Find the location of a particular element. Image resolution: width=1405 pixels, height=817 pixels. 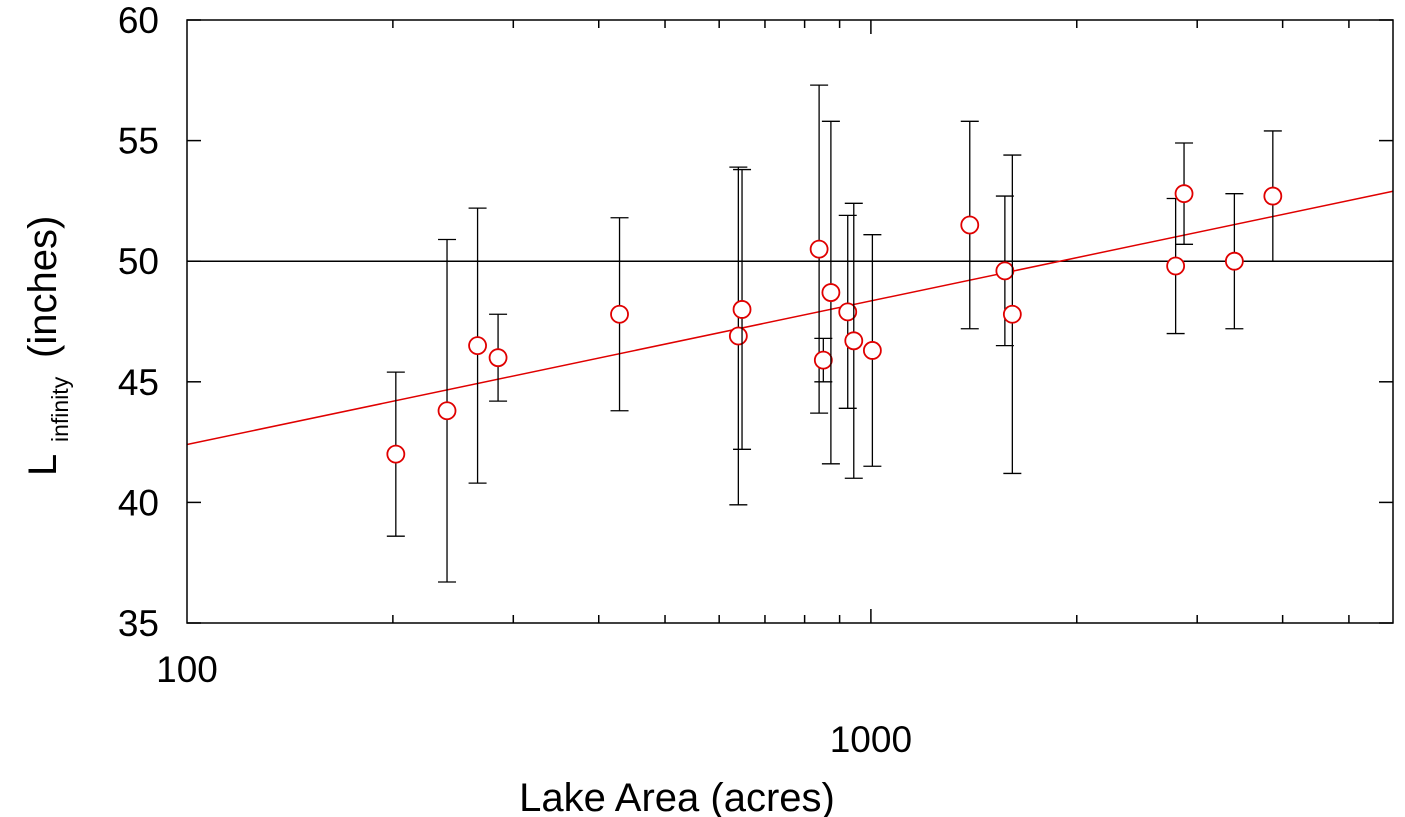

y-axis-title-tail: (inches) is located at coordinates (43, 287).